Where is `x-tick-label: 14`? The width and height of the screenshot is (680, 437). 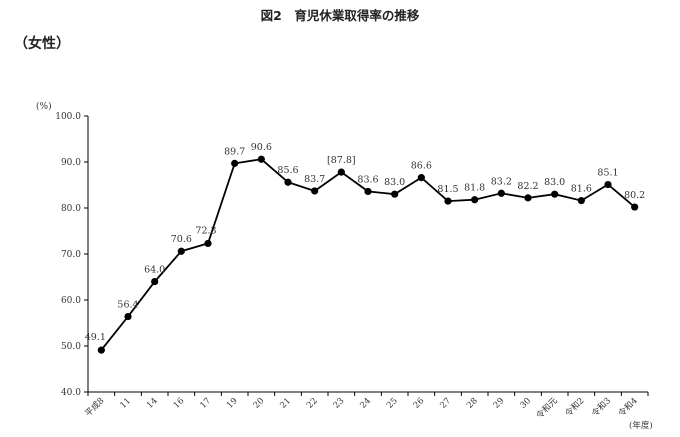
x-tick-label: 14 is located at coordinates (152, 403).